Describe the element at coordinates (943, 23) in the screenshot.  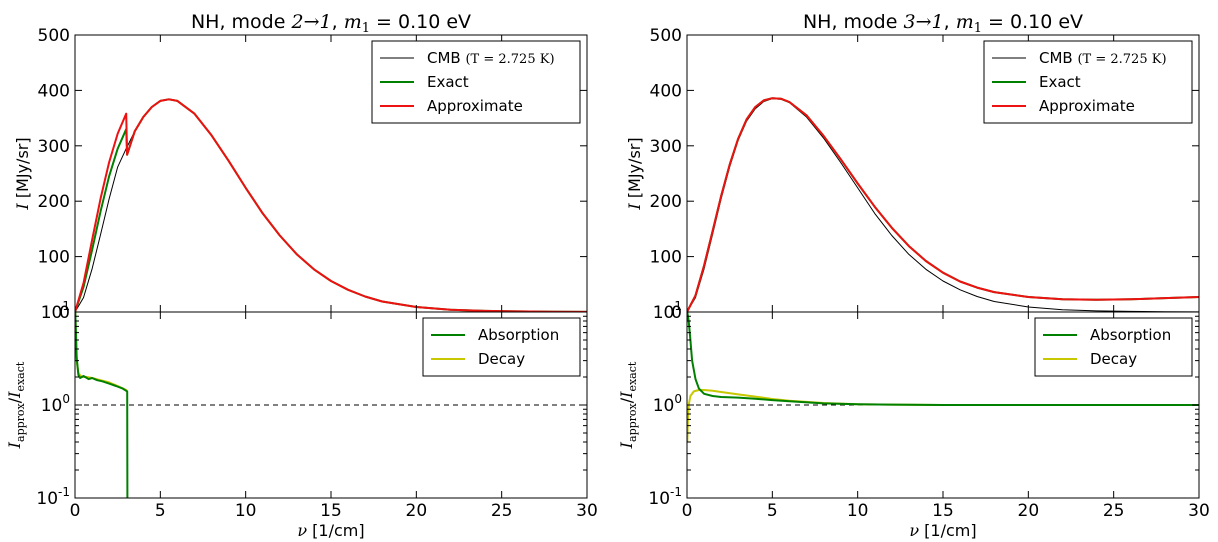
I see `chart-title: NH, mode 3→1, m1 = 0.10 eV` at that location.